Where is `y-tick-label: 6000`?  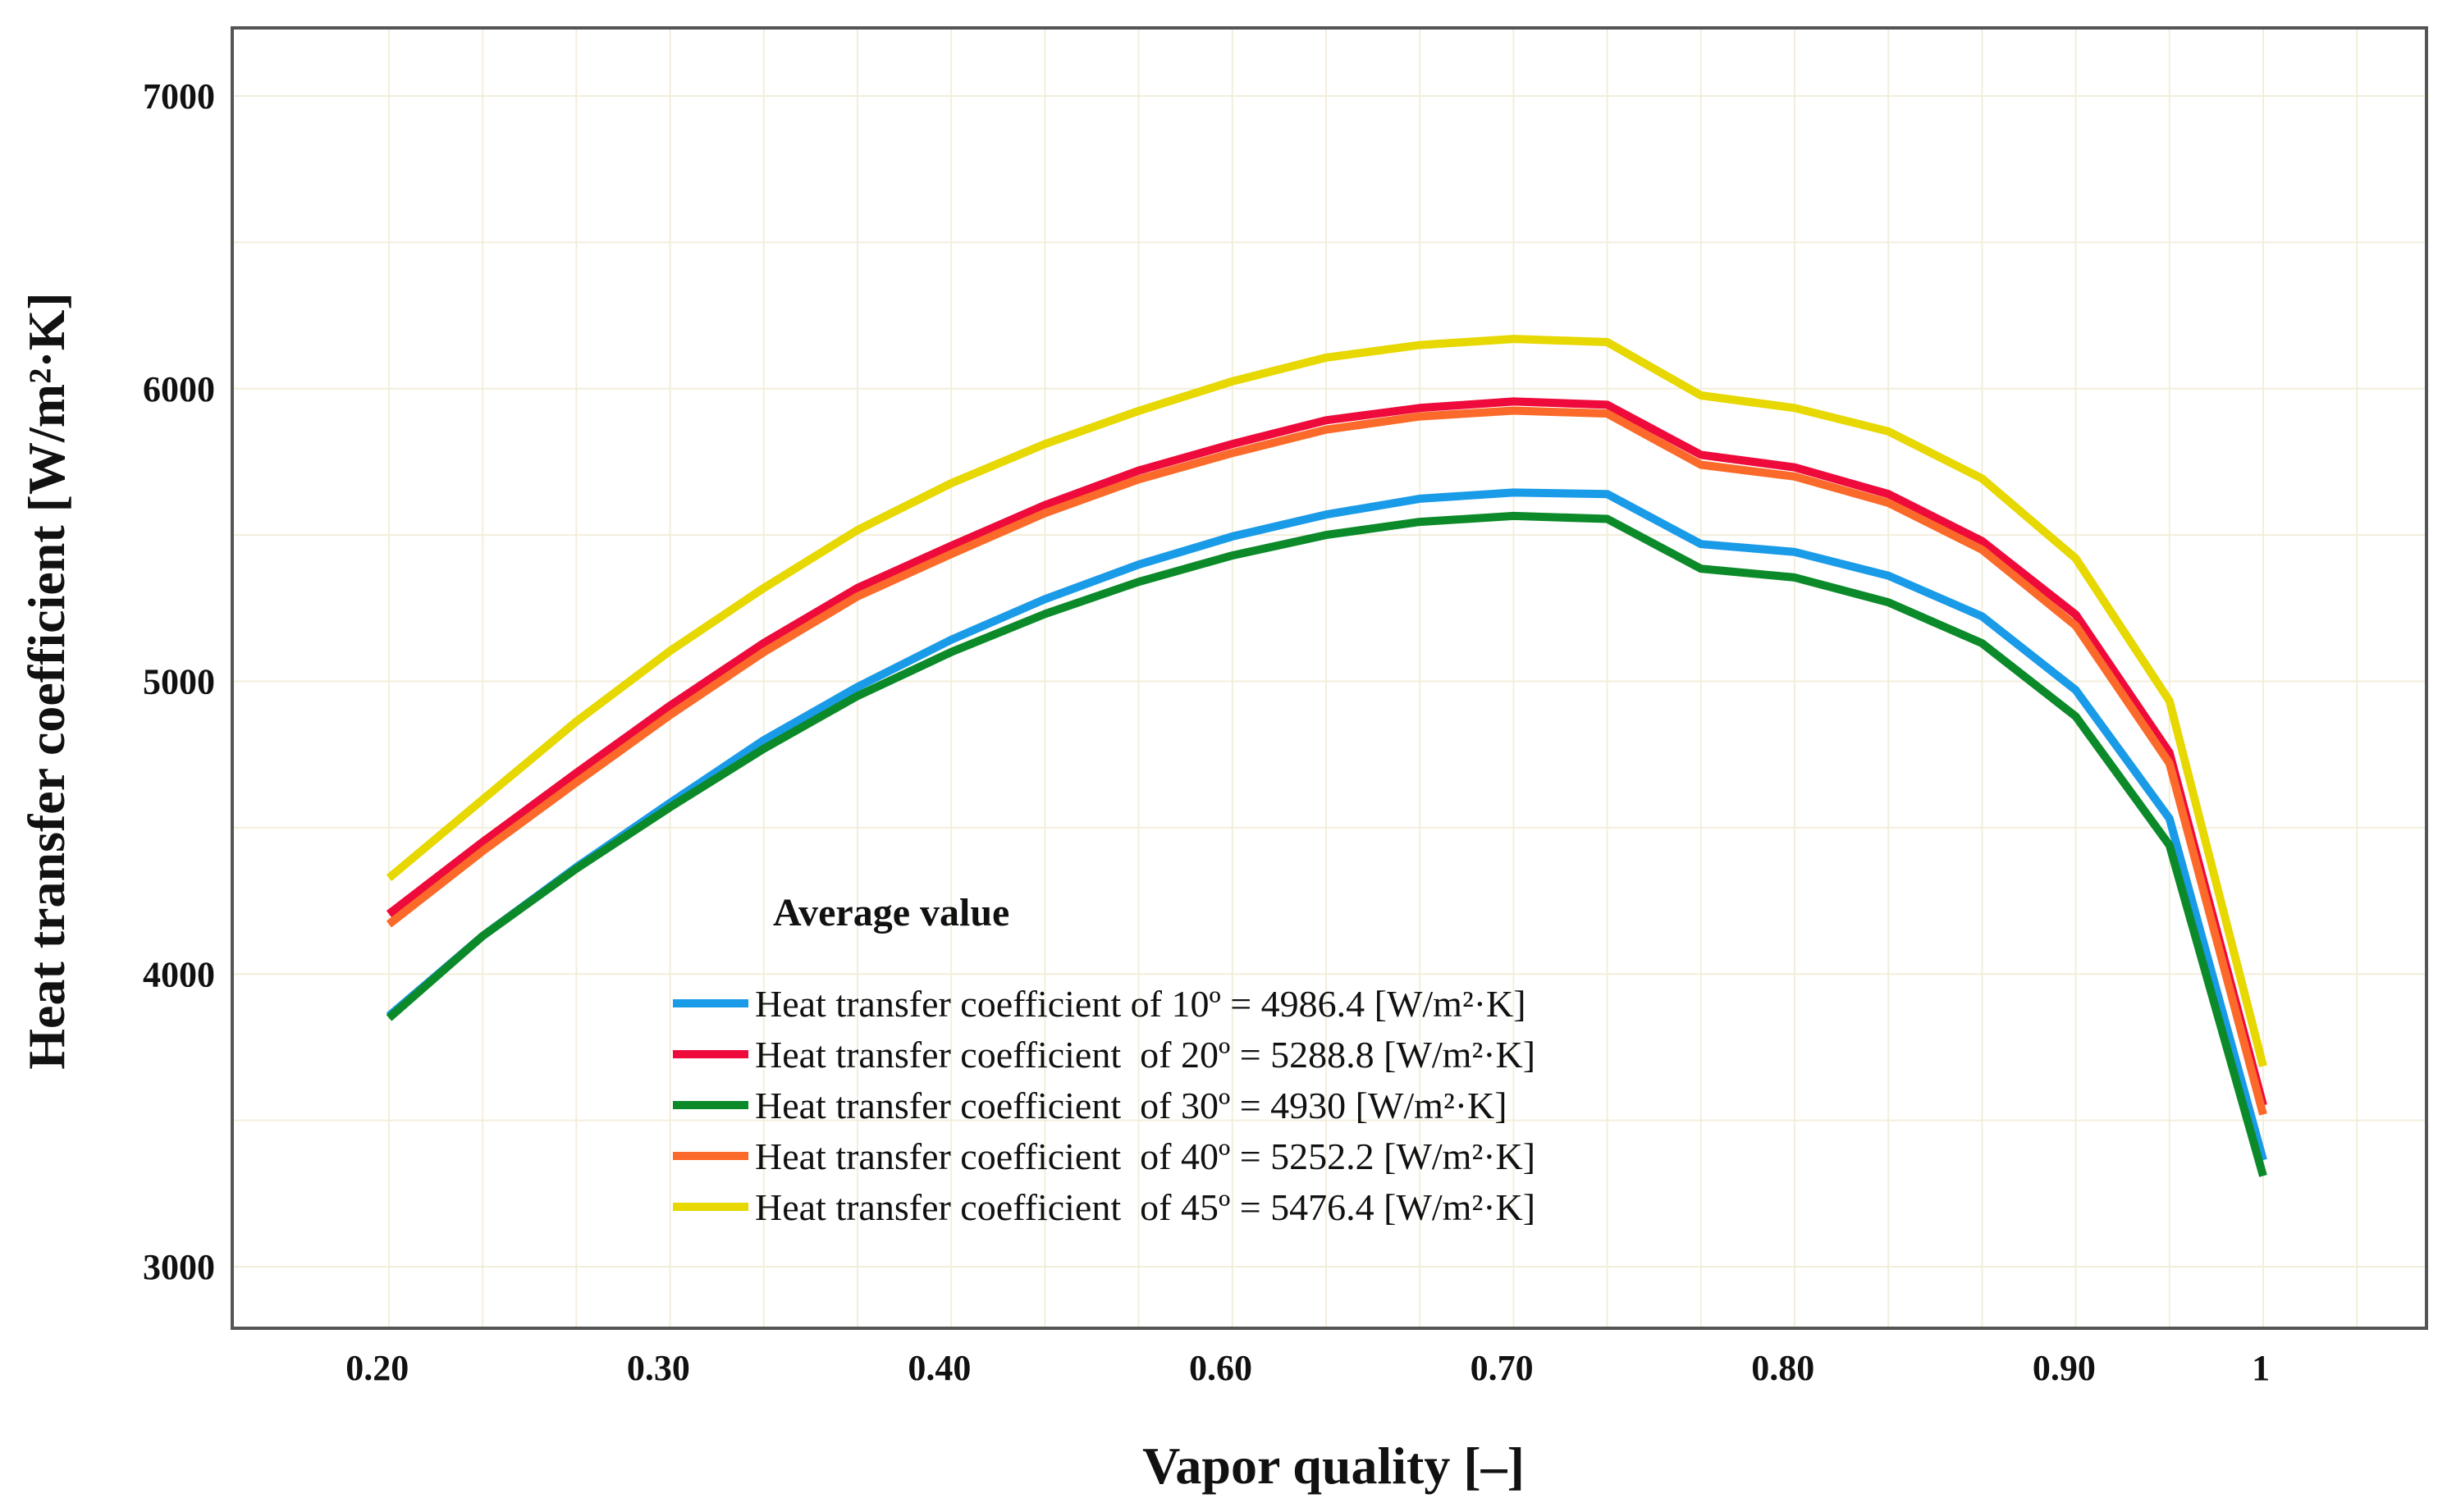
y-tick-label: 6000 is located at coordinates (179, 389).